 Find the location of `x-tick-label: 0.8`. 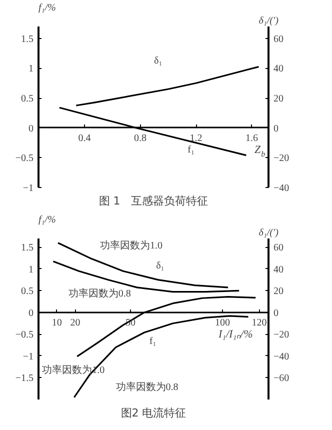

x-tick-label: 0.8 is located at coordinates (140, 138).